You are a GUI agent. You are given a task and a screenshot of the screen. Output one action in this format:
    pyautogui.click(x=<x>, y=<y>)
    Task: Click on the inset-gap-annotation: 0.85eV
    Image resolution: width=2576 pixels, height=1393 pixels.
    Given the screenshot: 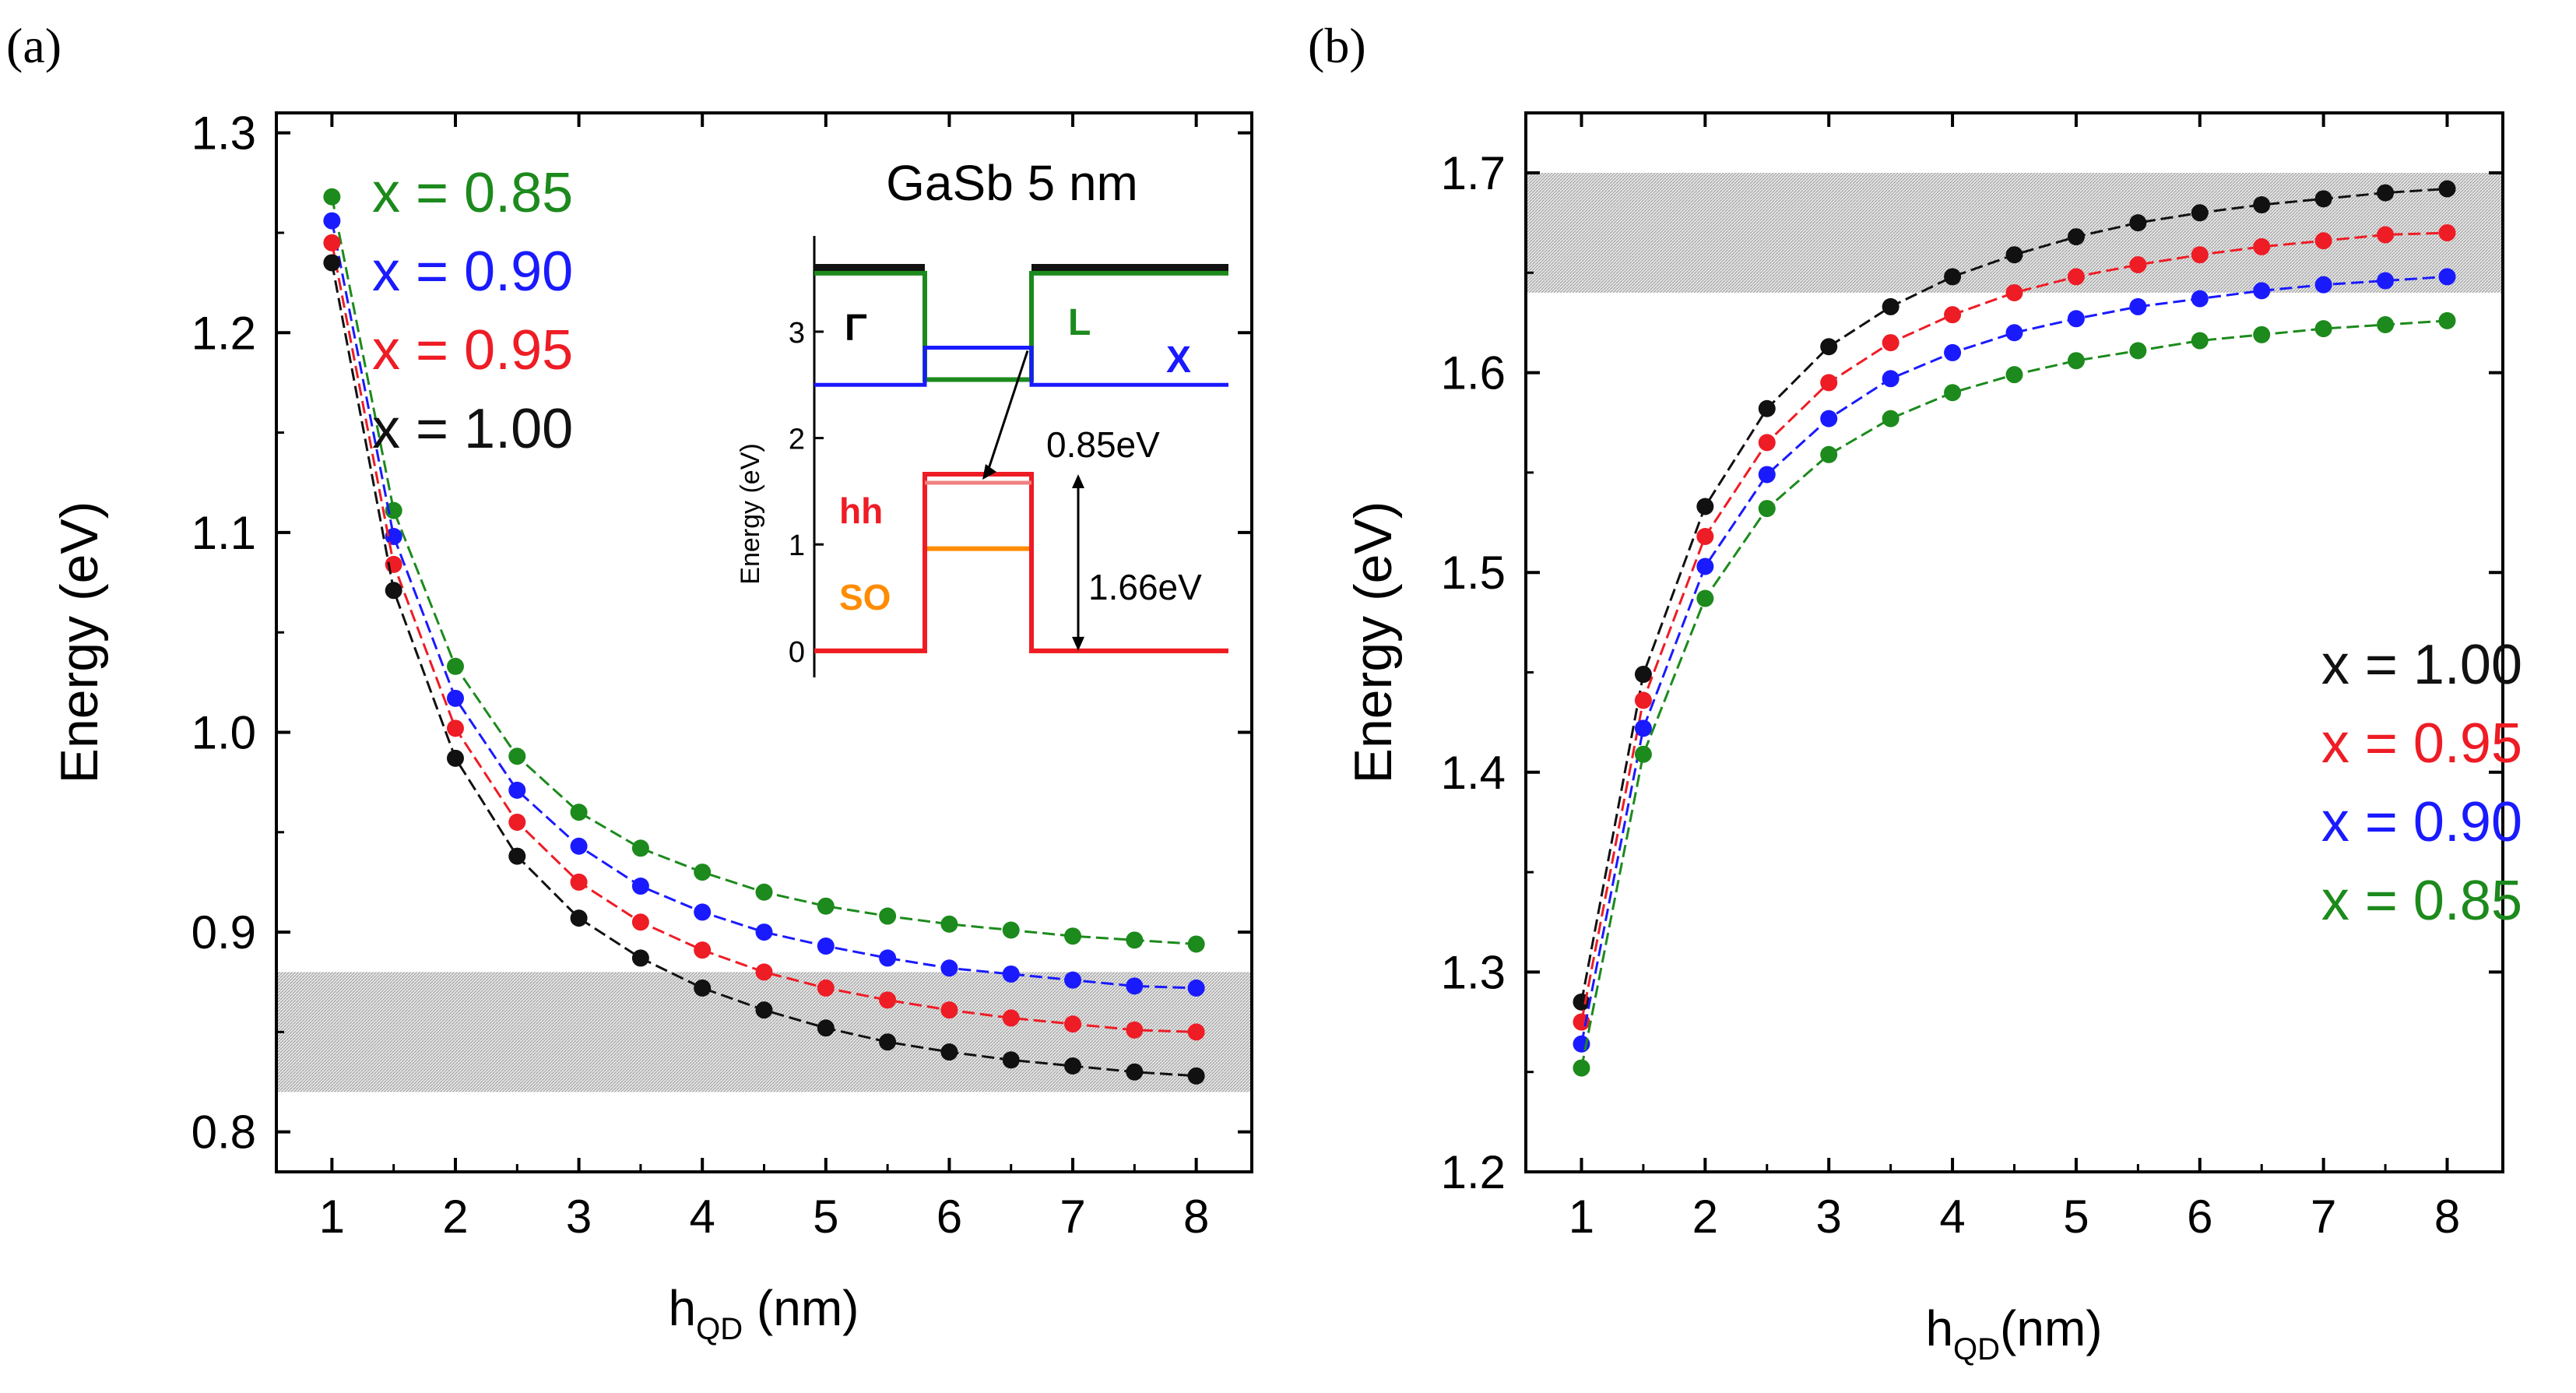 What is the action you would take?
    pyautogui.click(x=1103, y=444)
    